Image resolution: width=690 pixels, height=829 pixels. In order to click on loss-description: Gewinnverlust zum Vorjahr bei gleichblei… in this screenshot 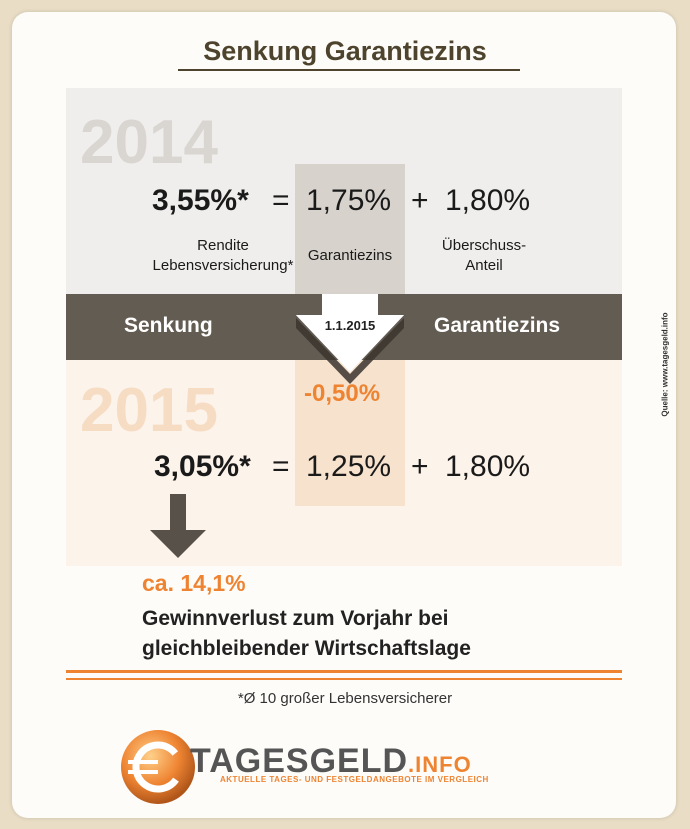, I will do `click(306, 634)`.